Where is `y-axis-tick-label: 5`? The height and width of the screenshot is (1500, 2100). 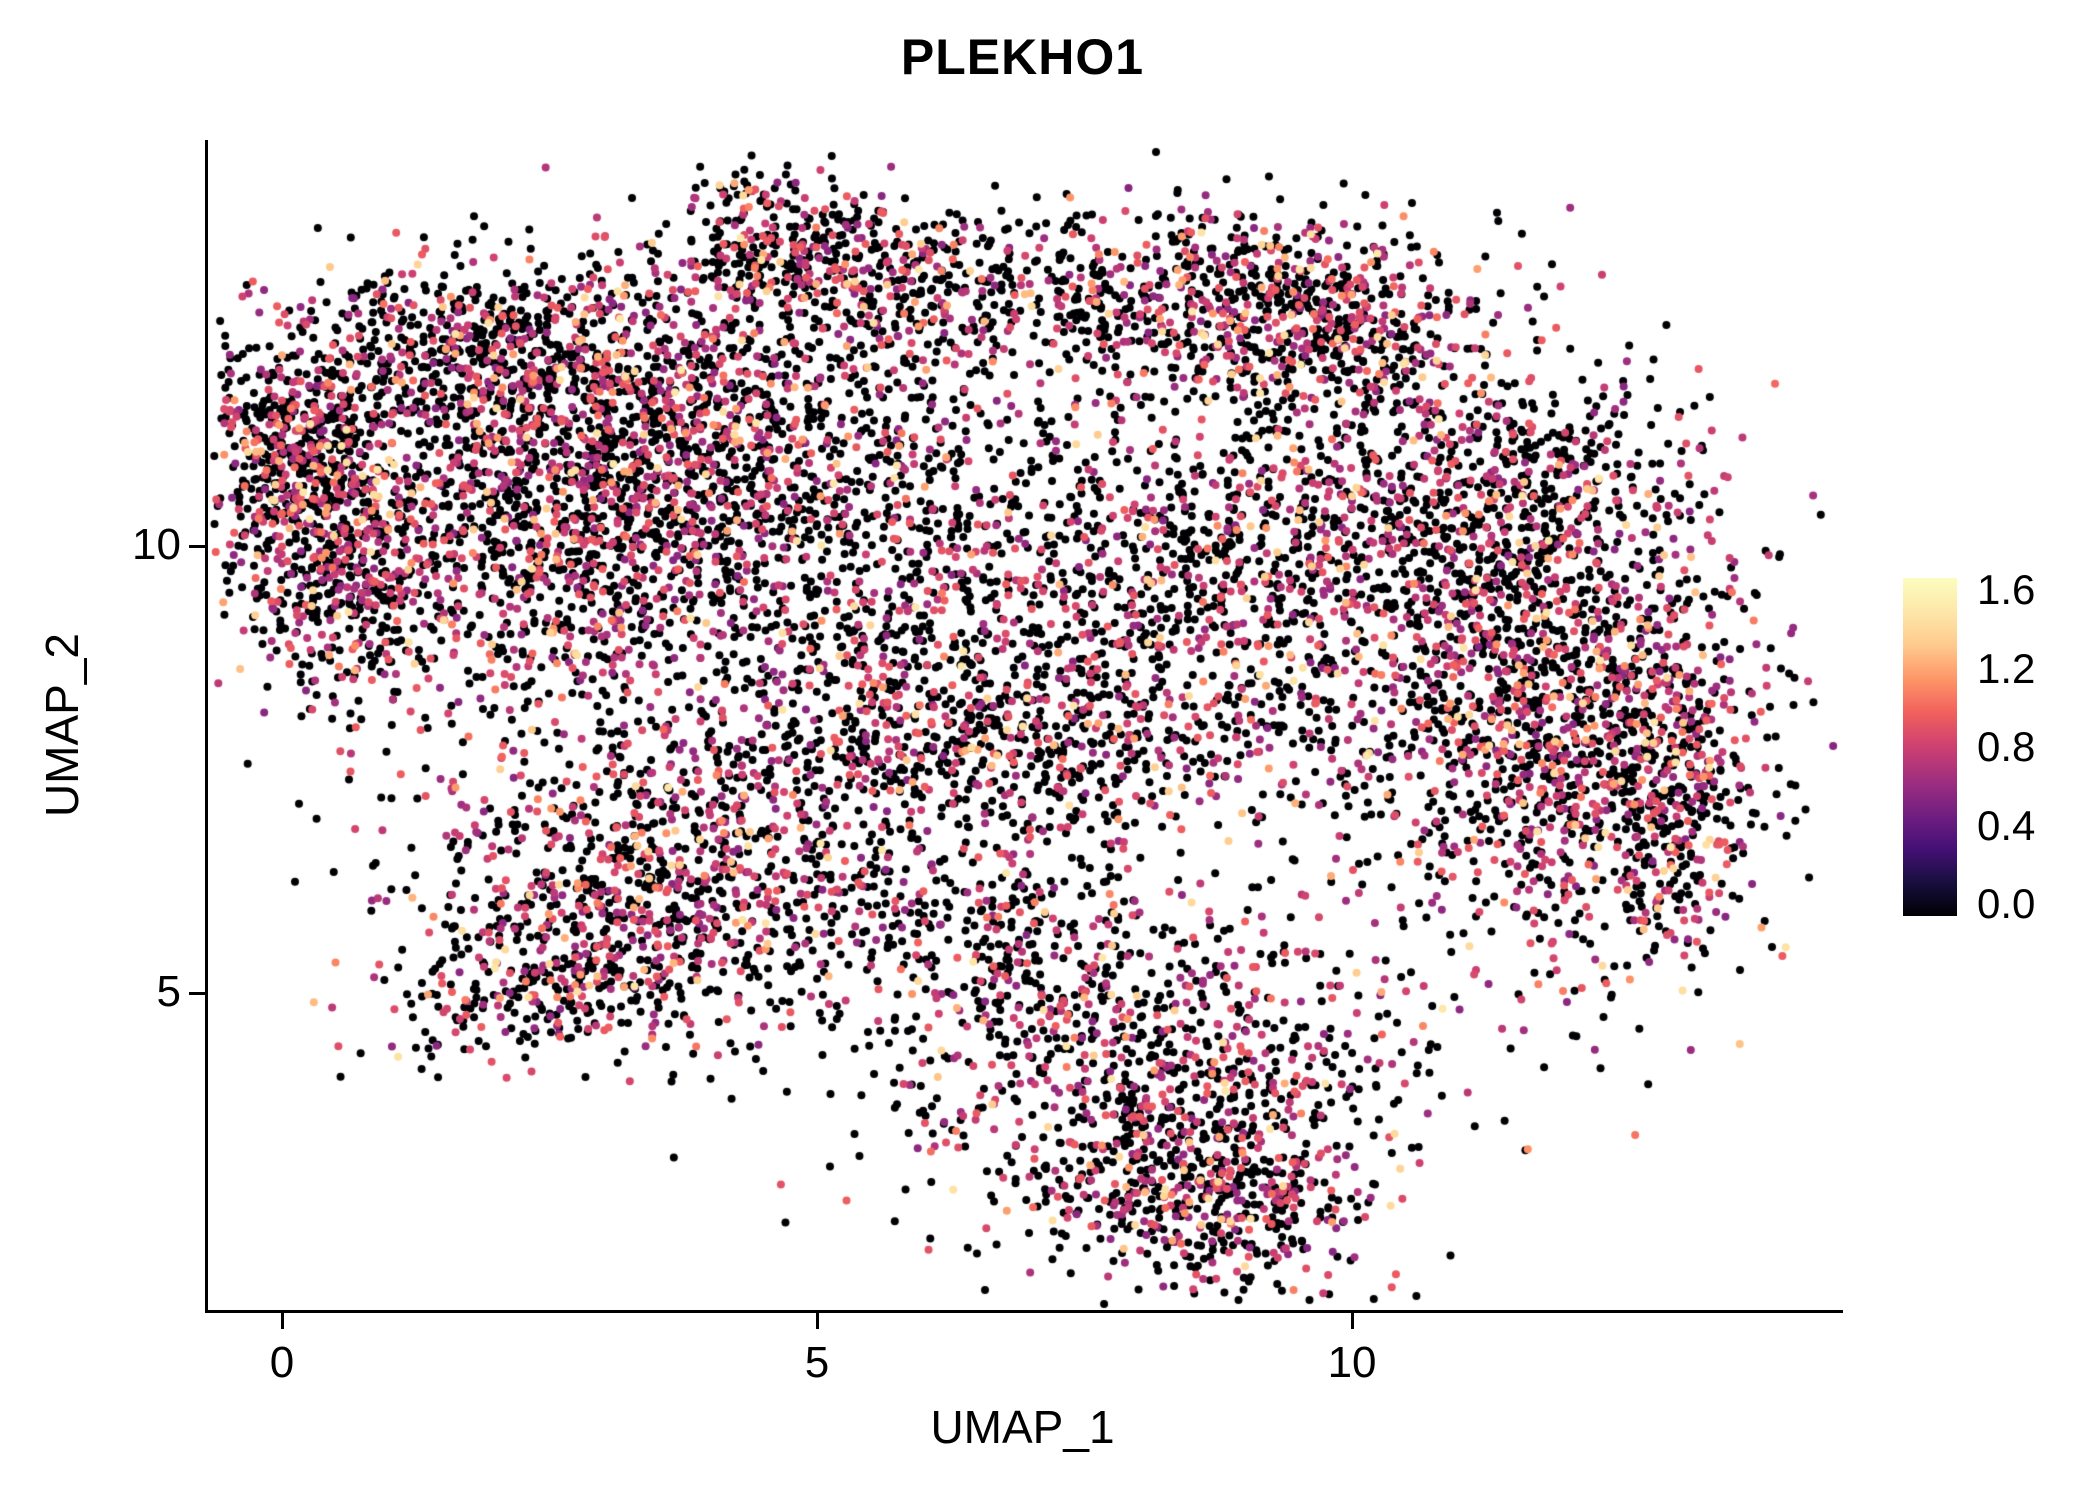 y-axis-tick-label: 5 is located at coordinates (168, 992).